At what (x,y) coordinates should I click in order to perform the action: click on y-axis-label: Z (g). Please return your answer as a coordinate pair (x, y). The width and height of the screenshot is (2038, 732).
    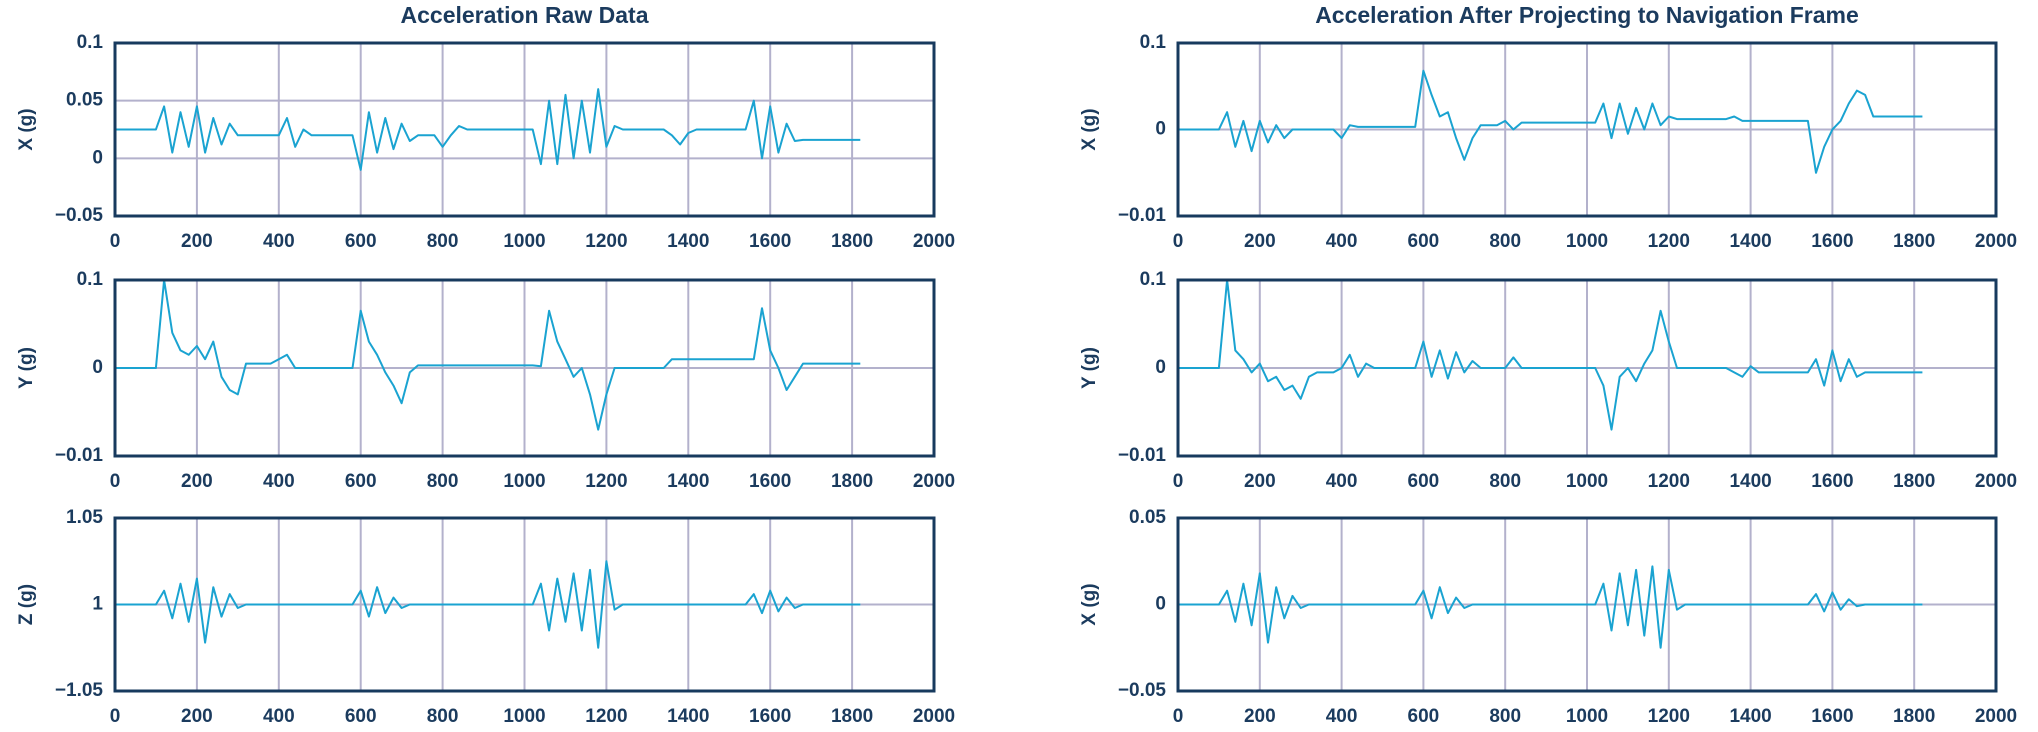
    Looking at the image, I should click on (26, 604).